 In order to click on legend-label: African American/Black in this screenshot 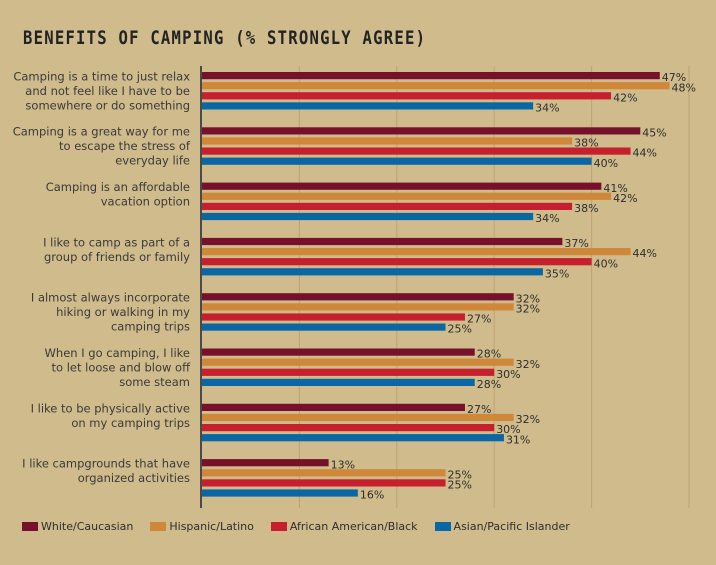, I will do `click(353, 526)`.